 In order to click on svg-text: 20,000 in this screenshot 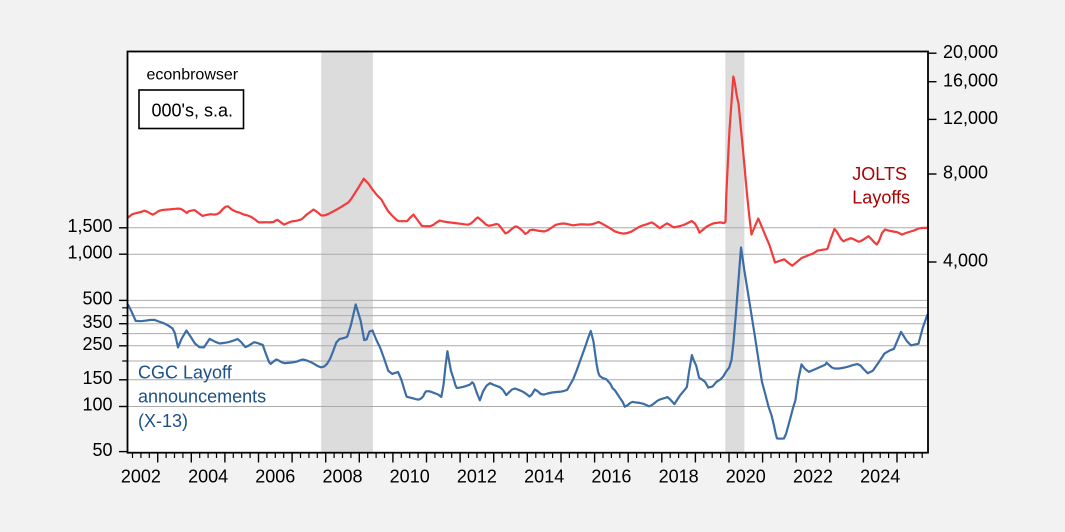, I will do `click(970, 52)`.